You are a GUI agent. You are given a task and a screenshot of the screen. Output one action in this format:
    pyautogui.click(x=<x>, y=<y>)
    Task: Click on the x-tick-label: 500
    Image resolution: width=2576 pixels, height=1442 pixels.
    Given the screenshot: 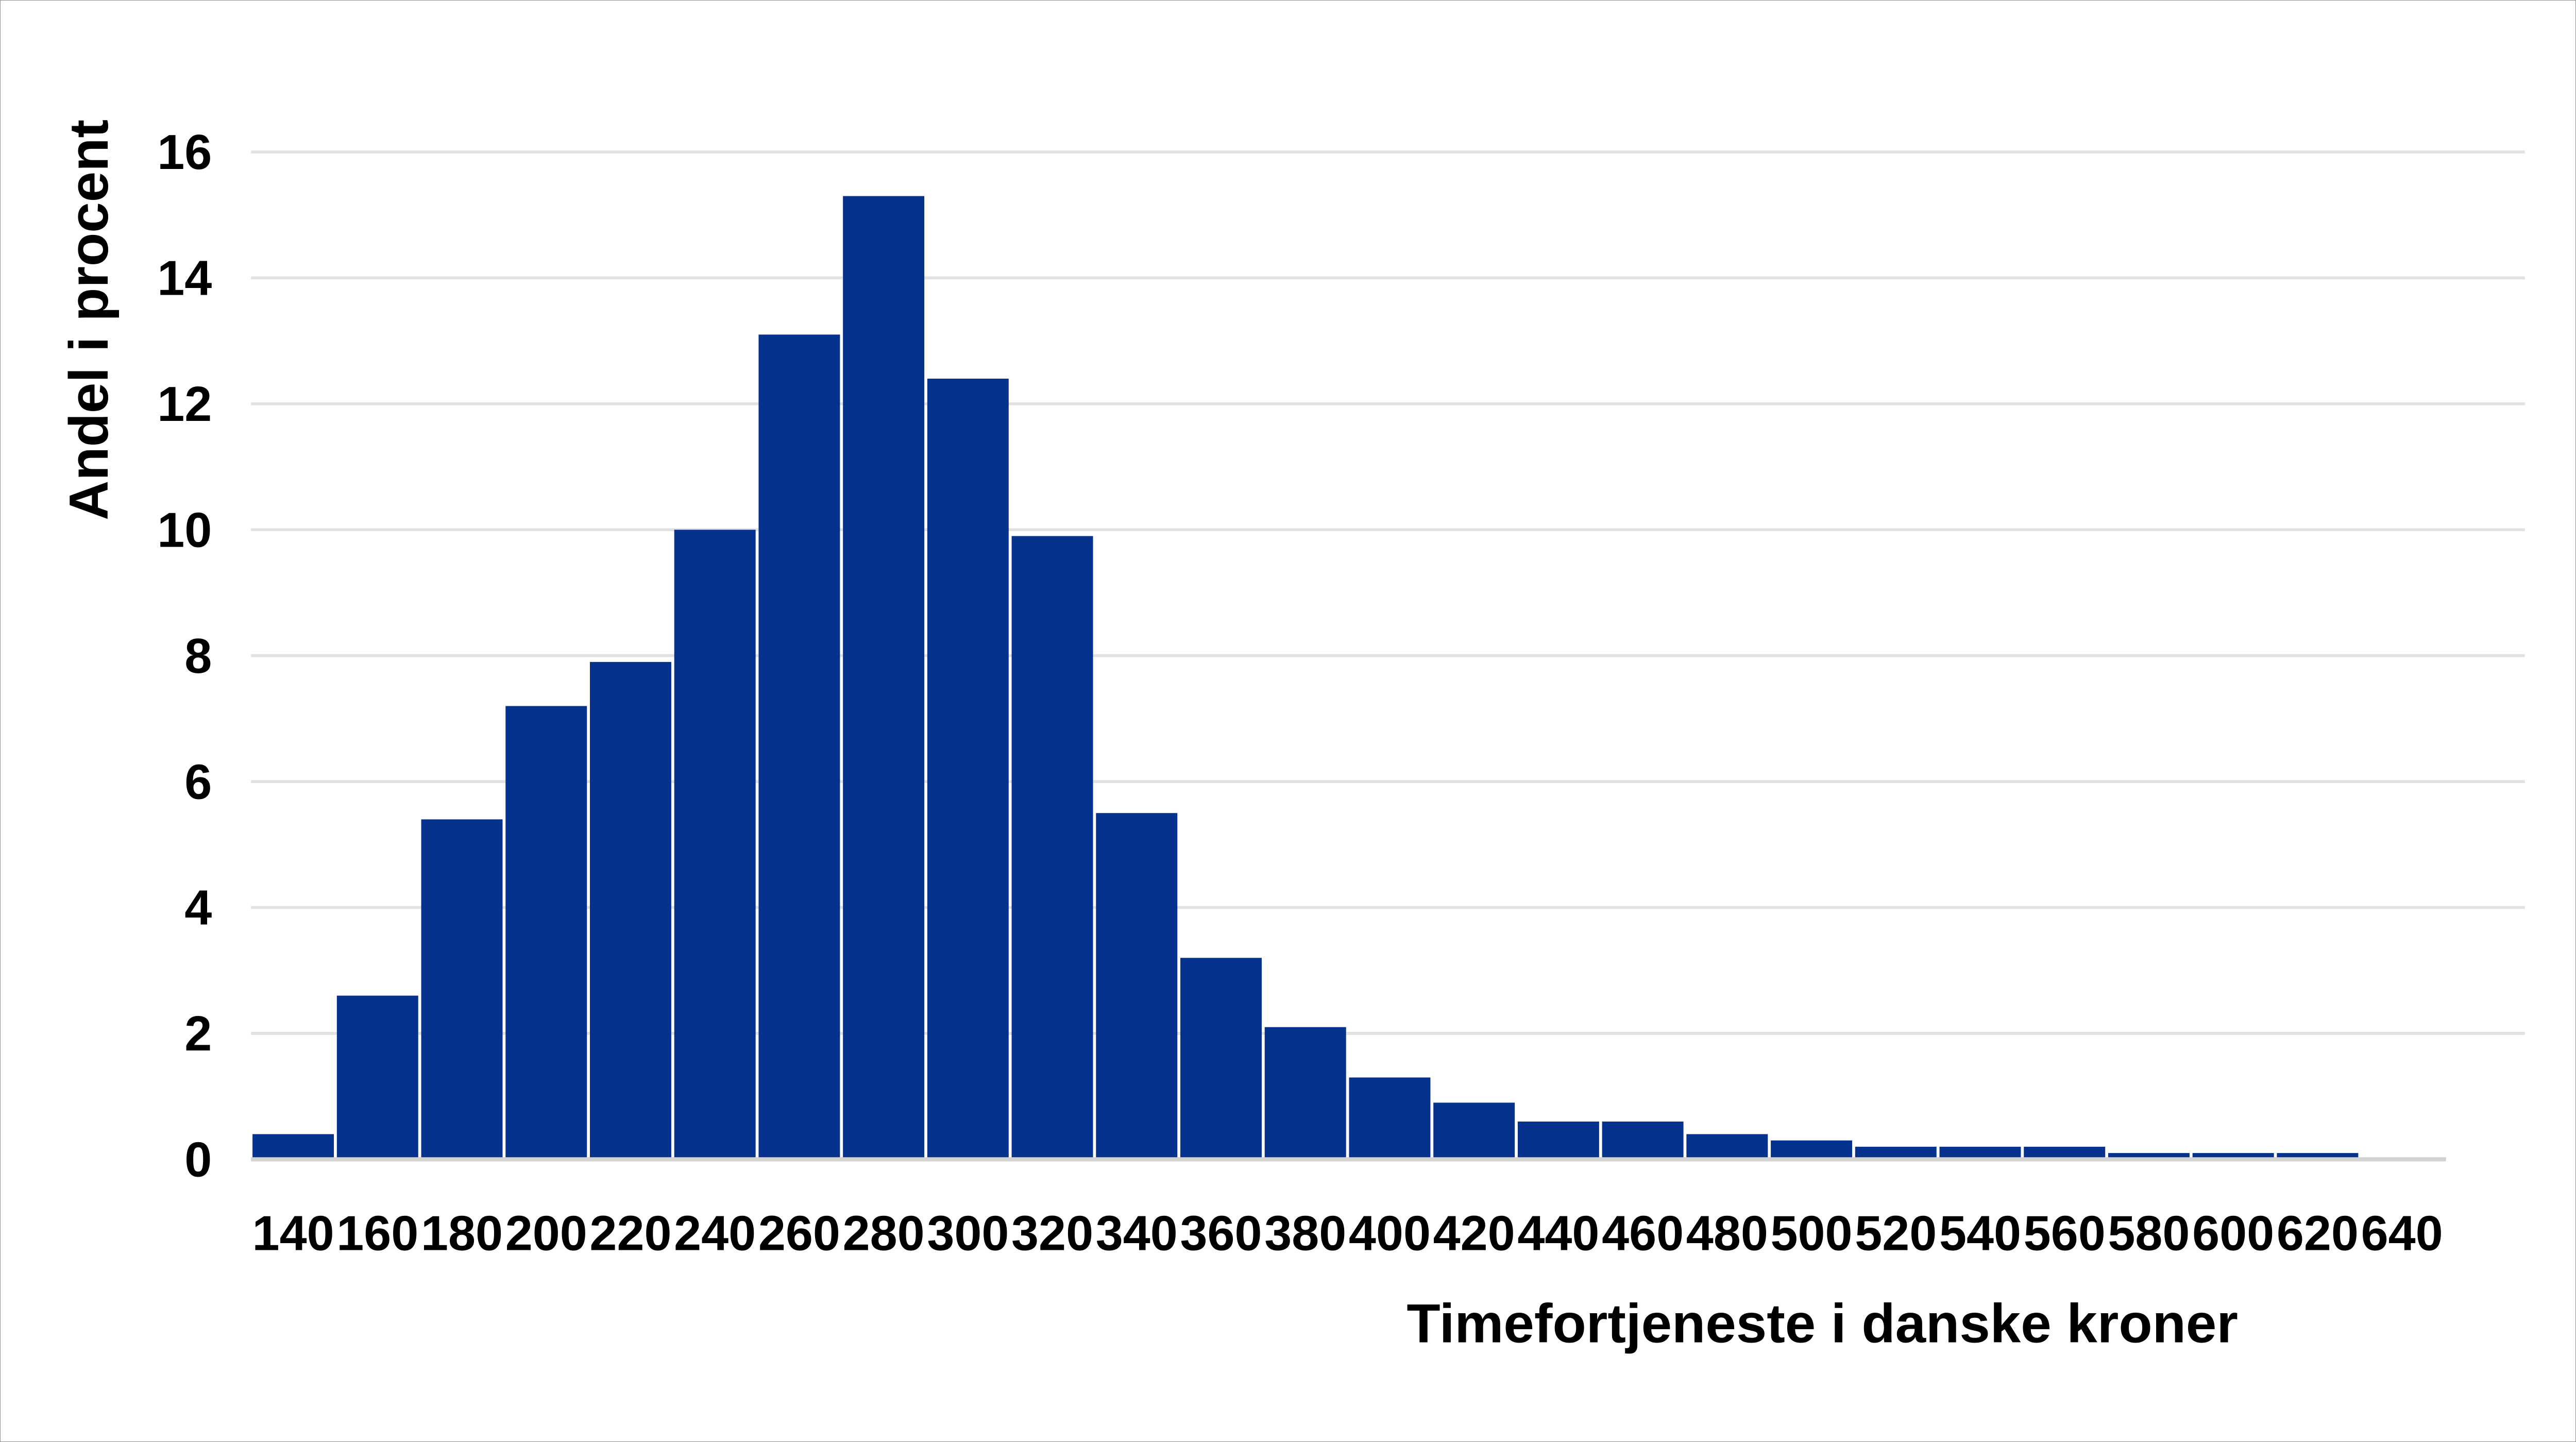 What is the action you would take?
    pyautogui.click(x=1812, y=1234)
    